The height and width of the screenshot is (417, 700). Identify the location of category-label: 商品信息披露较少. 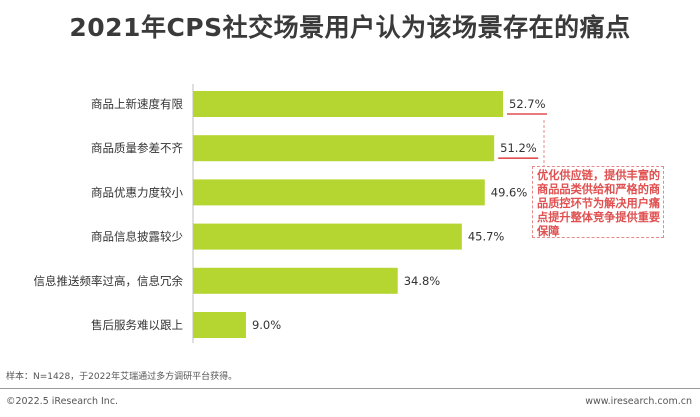
(137, 237).